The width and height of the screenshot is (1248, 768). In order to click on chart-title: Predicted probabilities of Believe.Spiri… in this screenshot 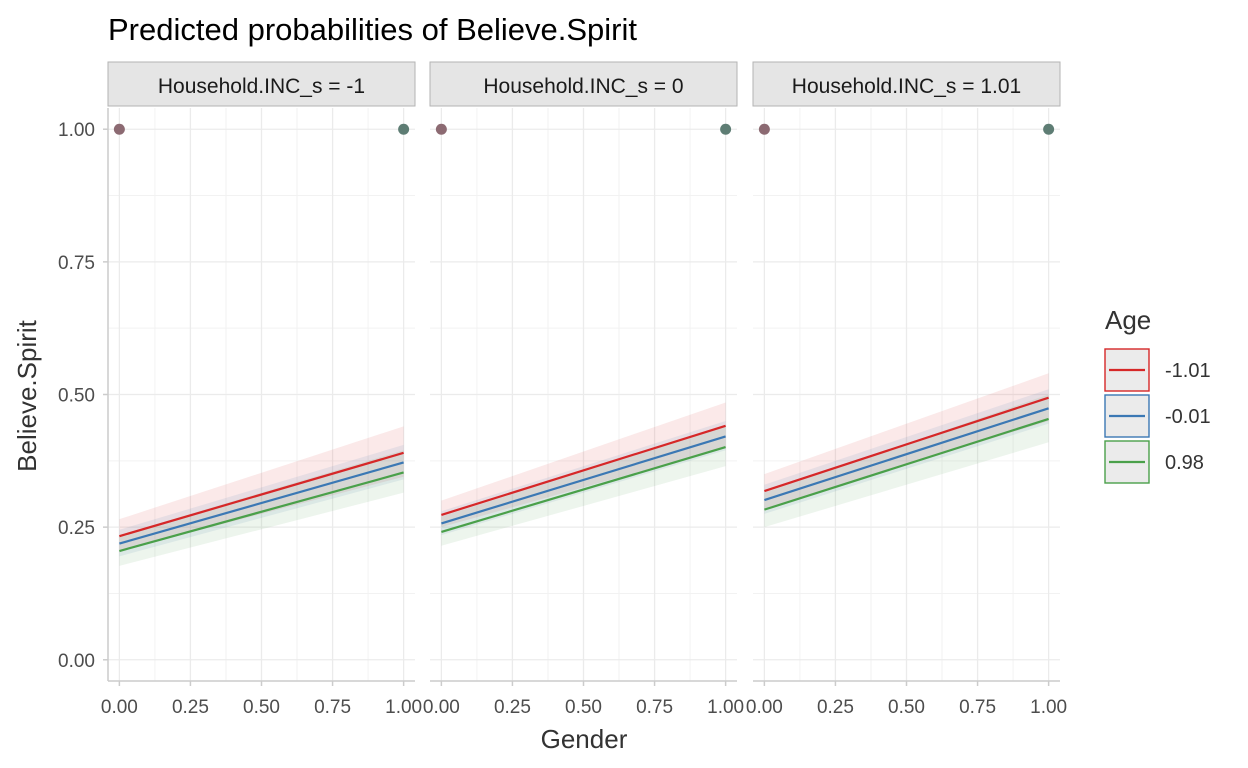, I will do `click(372, 29)`.